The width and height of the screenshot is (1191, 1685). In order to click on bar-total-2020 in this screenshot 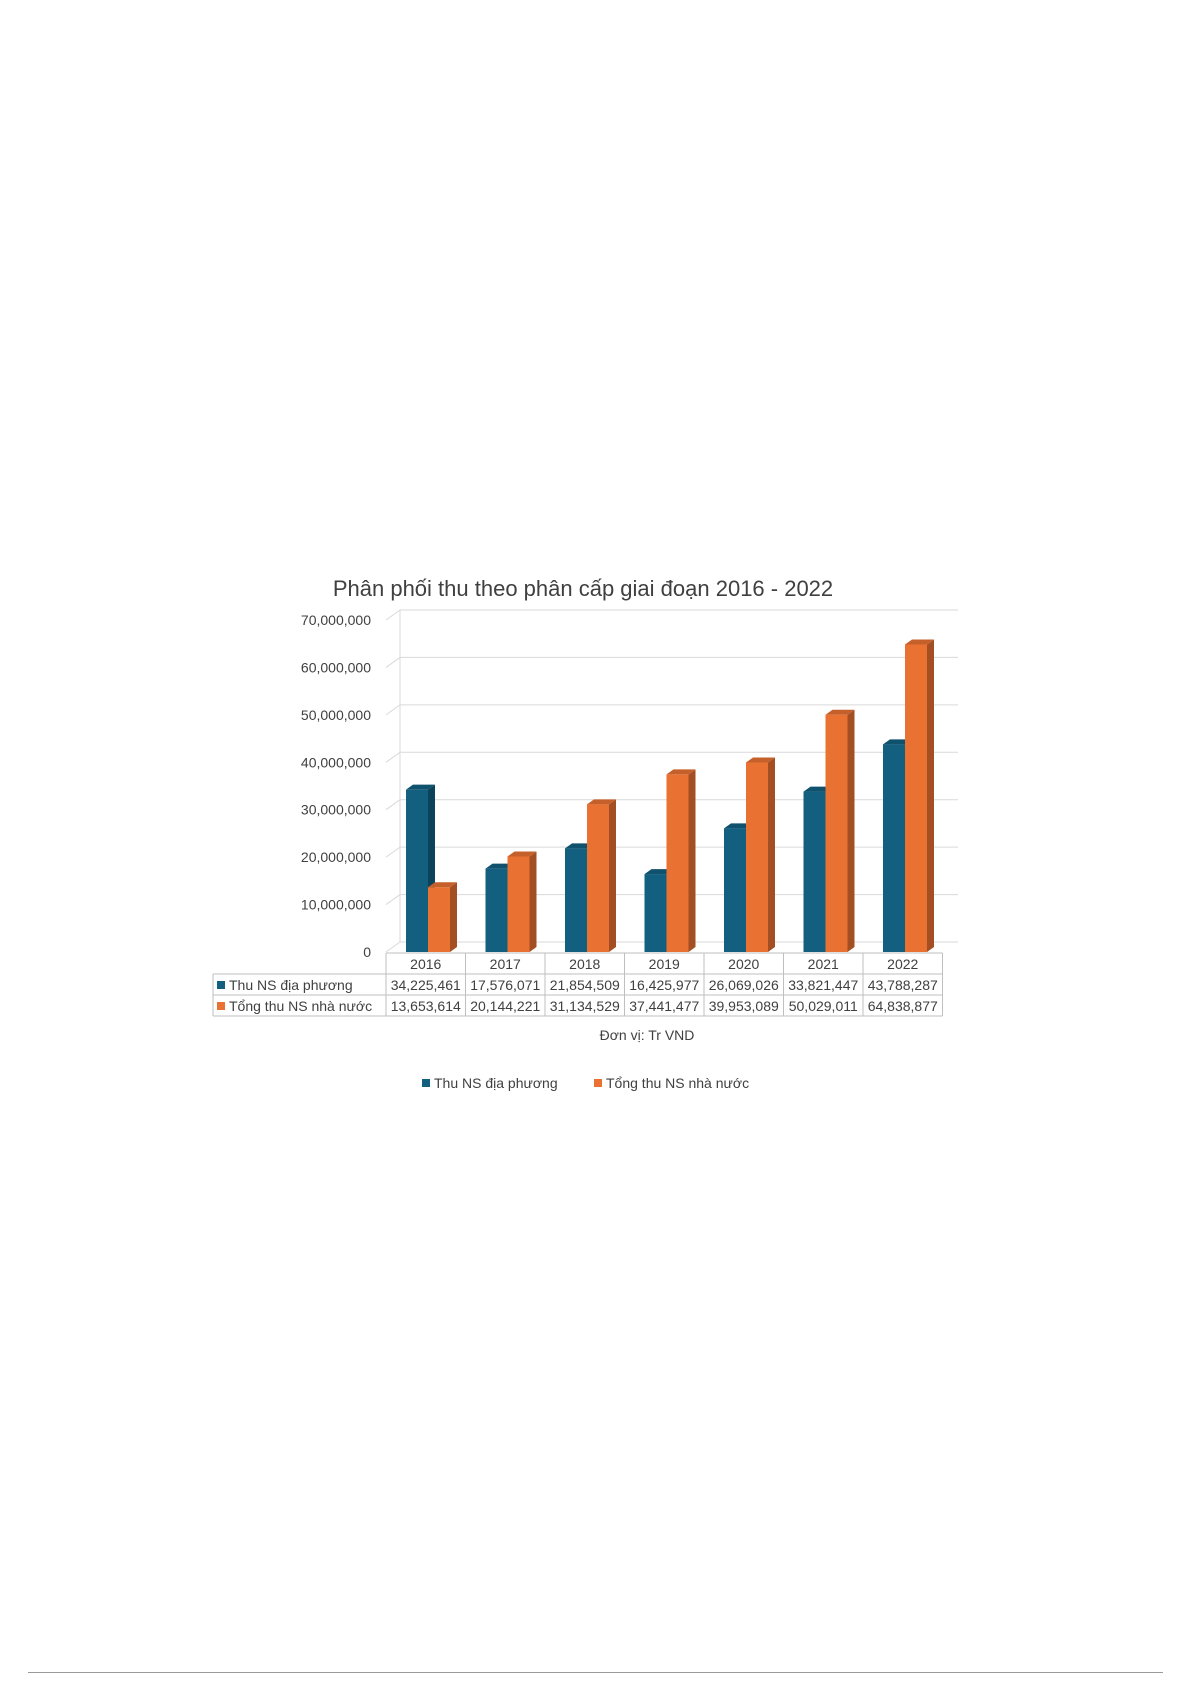, I will do `click(760, 854)`.